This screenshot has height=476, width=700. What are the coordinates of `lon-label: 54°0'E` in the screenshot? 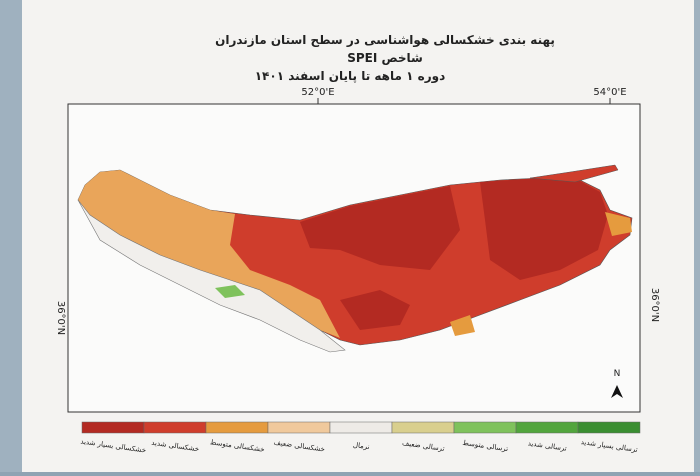 It's located at (609, 92).